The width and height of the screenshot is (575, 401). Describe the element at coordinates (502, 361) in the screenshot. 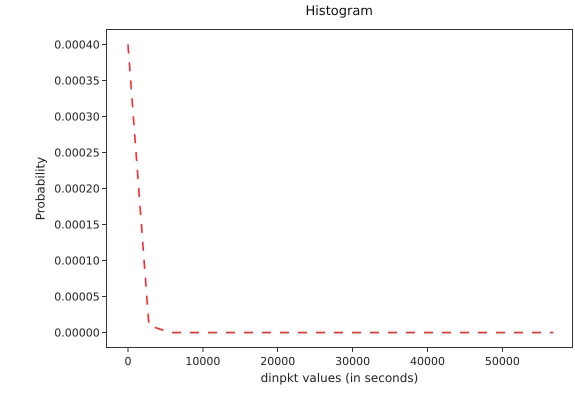

I see `x-tick-label: 50000` at that location.